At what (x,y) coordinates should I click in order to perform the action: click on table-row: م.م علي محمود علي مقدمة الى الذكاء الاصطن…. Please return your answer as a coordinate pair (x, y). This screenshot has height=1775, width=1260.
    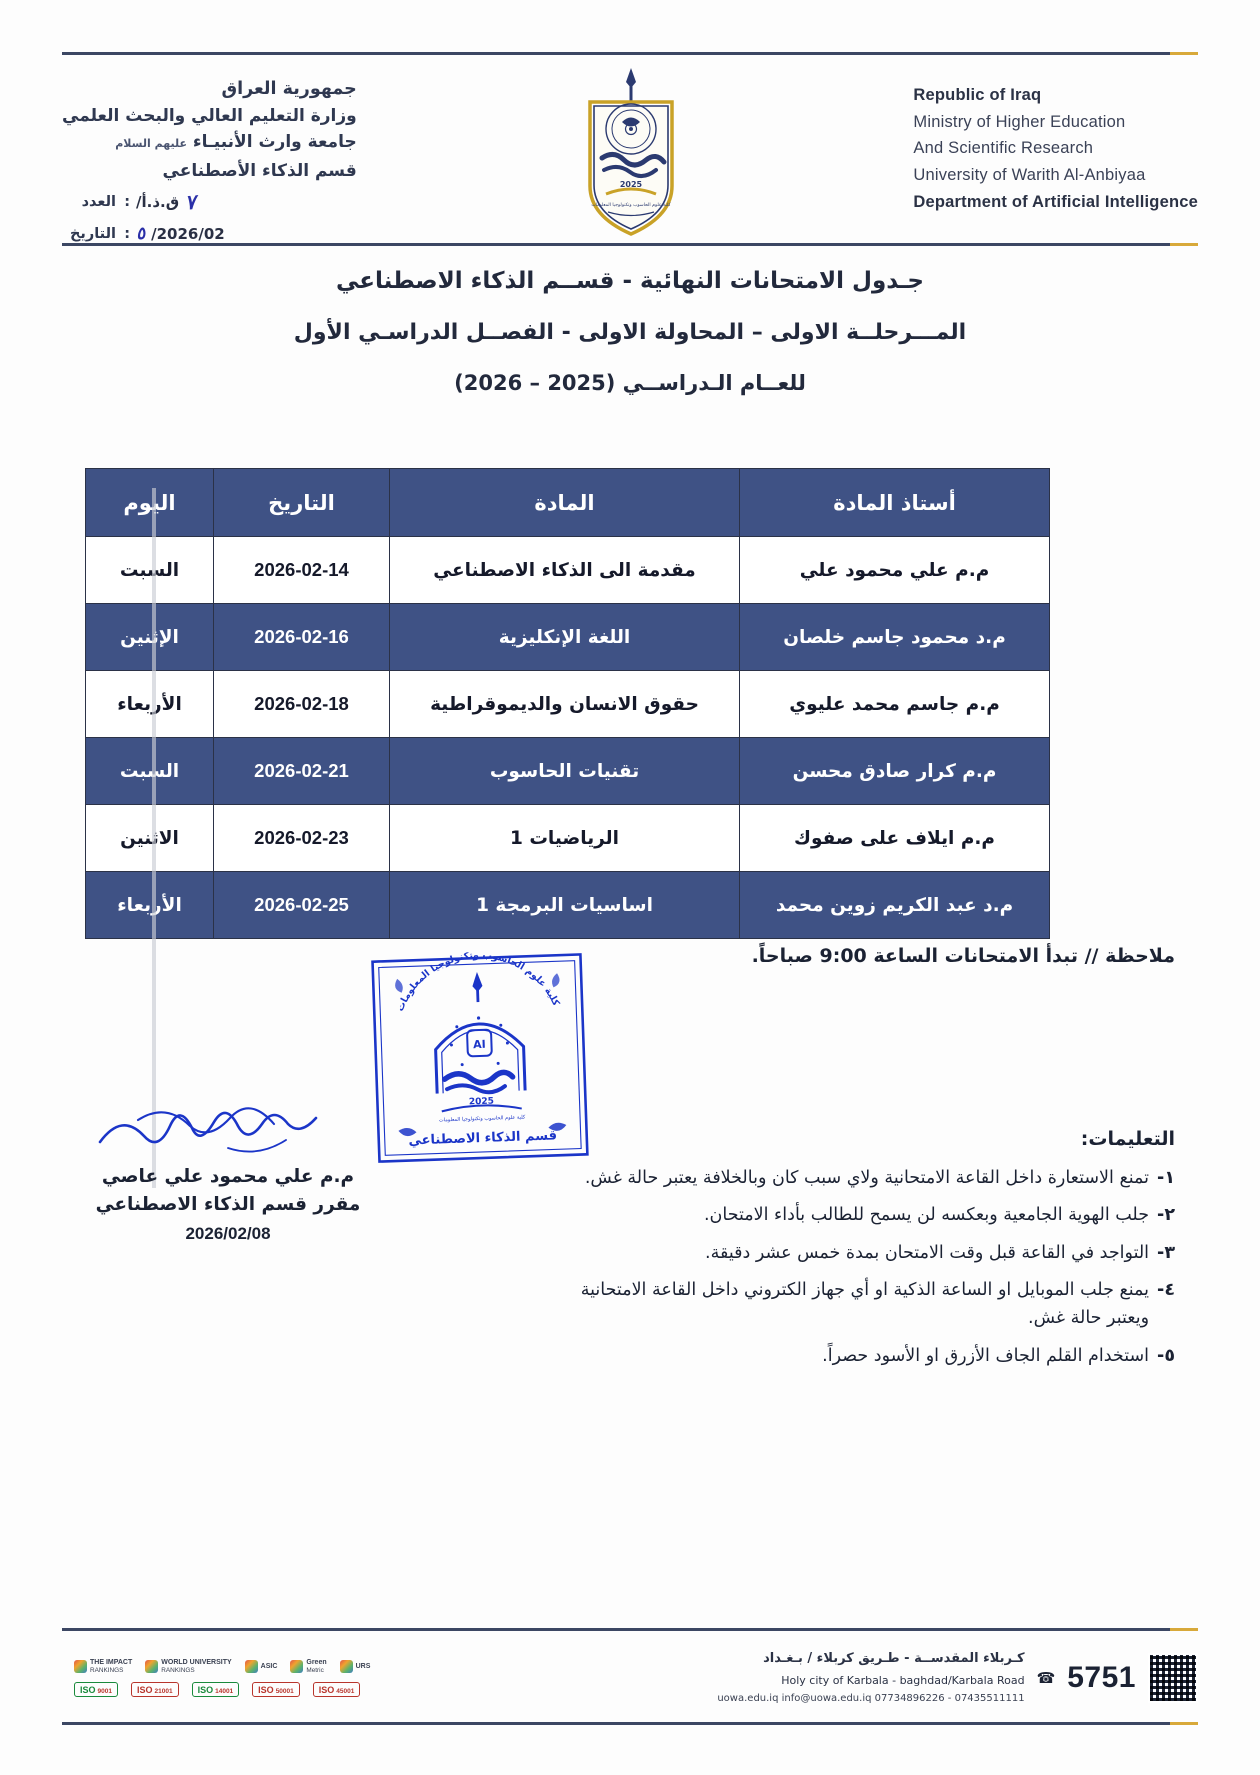
    Looking at the image, I should click on (567, 570).